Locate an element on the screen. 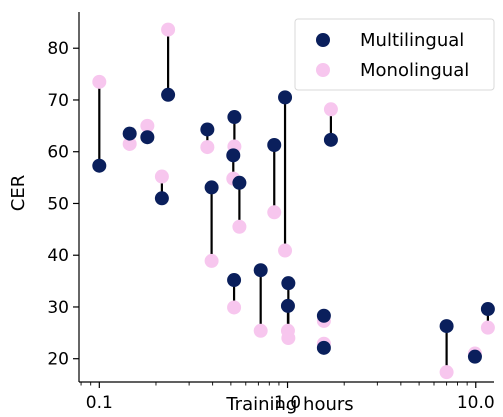  legend-frame is located at coordinates (394, 54).